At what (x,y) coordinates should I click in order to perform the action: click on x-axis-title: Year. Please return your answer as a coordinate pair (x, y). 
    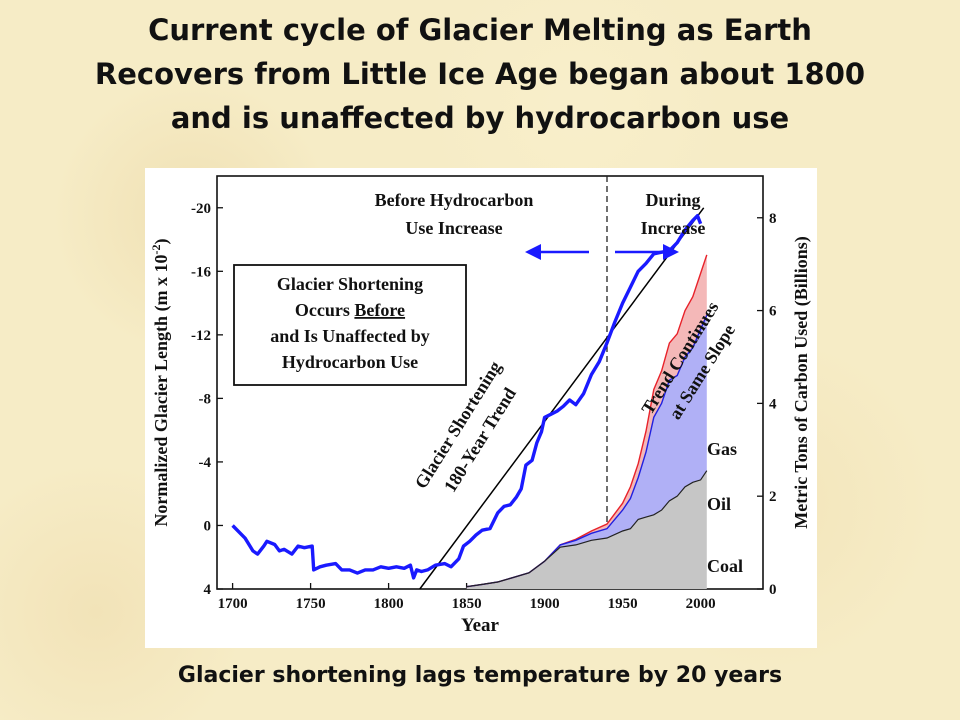
    Looking at the image, I should click on (480, 625).